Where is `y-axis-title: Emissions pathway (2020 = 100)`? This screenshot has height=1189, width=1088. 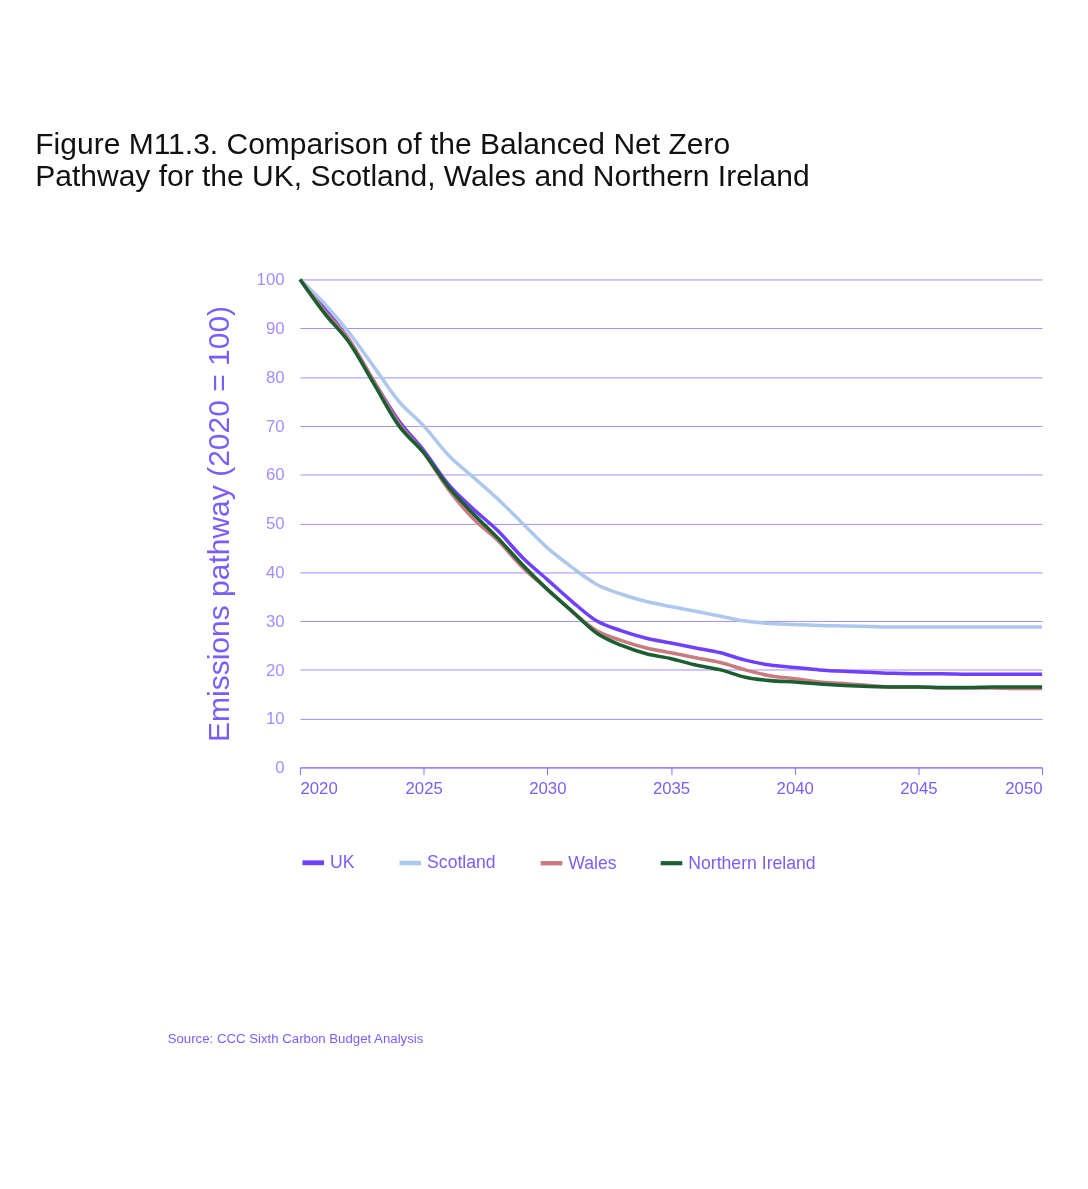
y-axis-title: Emissions pathway (2020 = 100) is located at coordinates (219, 523).